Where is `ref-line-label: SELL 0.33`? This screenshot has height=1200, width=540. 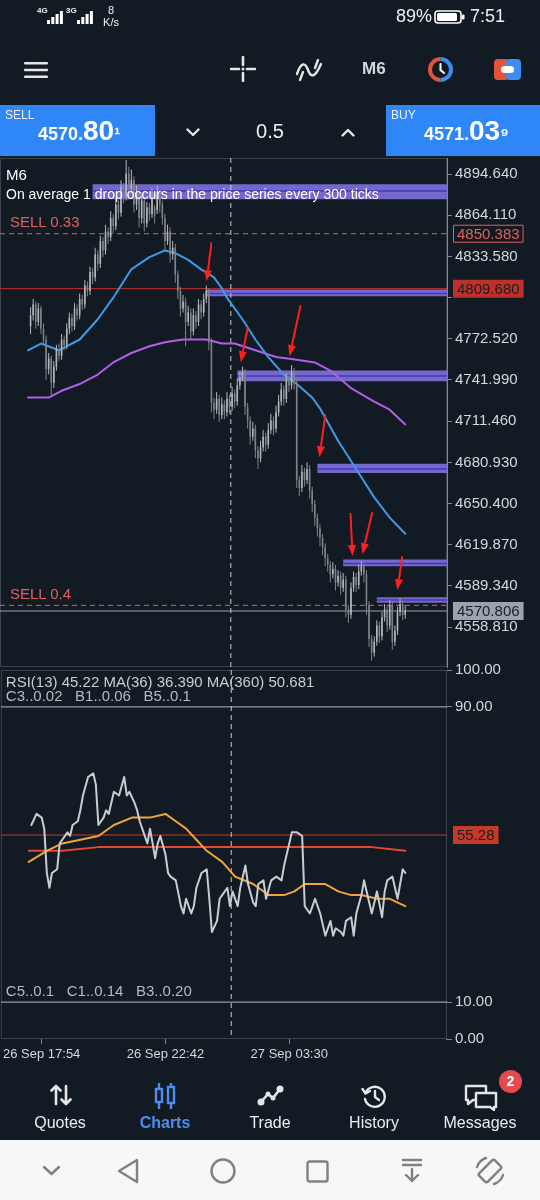 ref-line-label: SELL 0.33 is located at coordinates (45, 222).